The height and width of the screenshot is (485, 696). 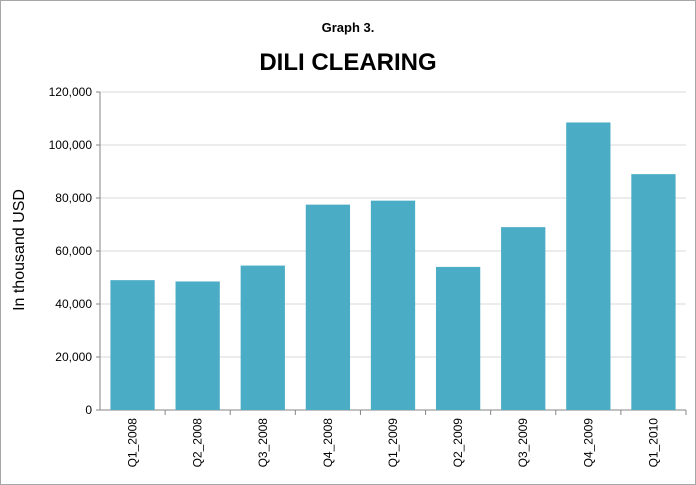 I want to click on y-tick-label: 20,000, so click(x=73, y=357).